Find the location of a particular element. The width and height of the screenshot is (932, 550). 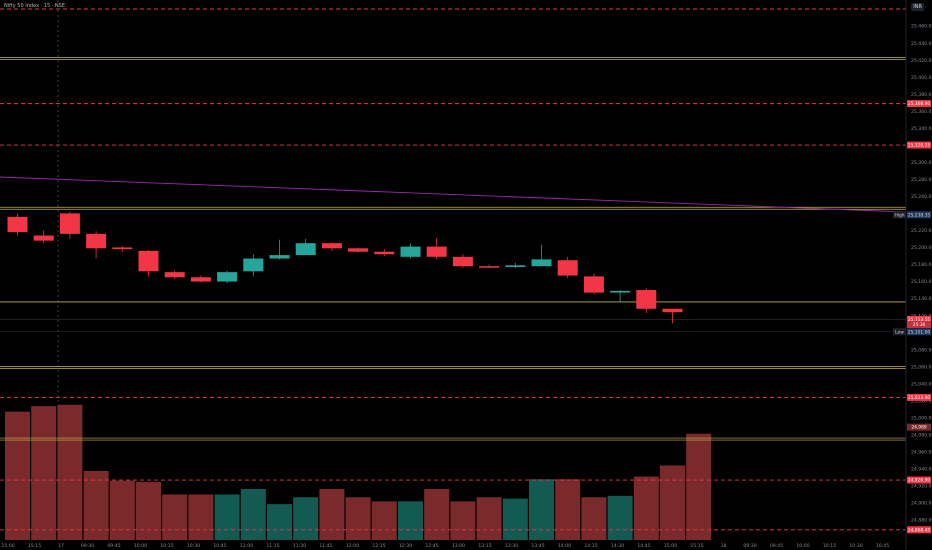

x-tick-label: 15:15 is located at coordinates (696, 546).